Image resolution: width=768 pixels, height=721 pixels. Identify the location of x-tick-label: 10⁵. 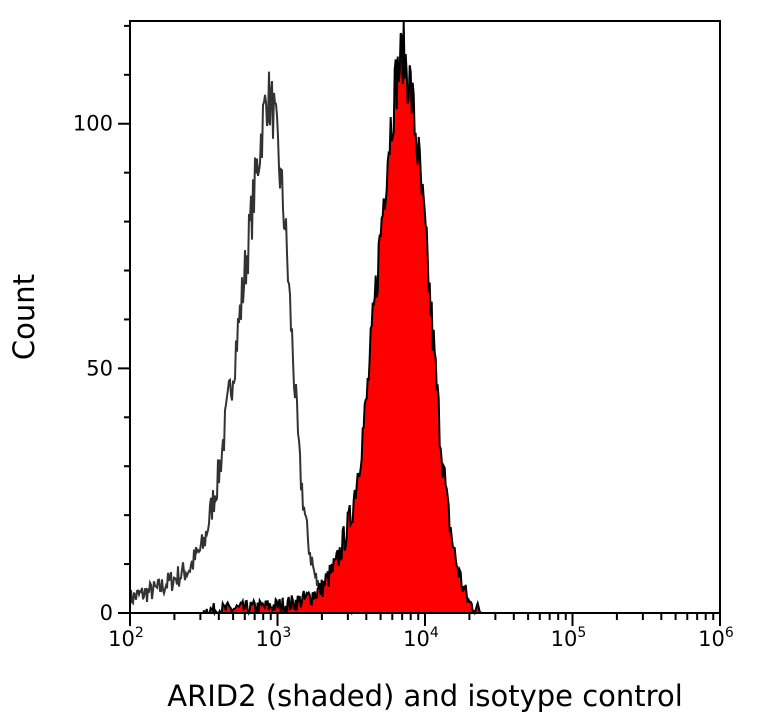
(569, 638).